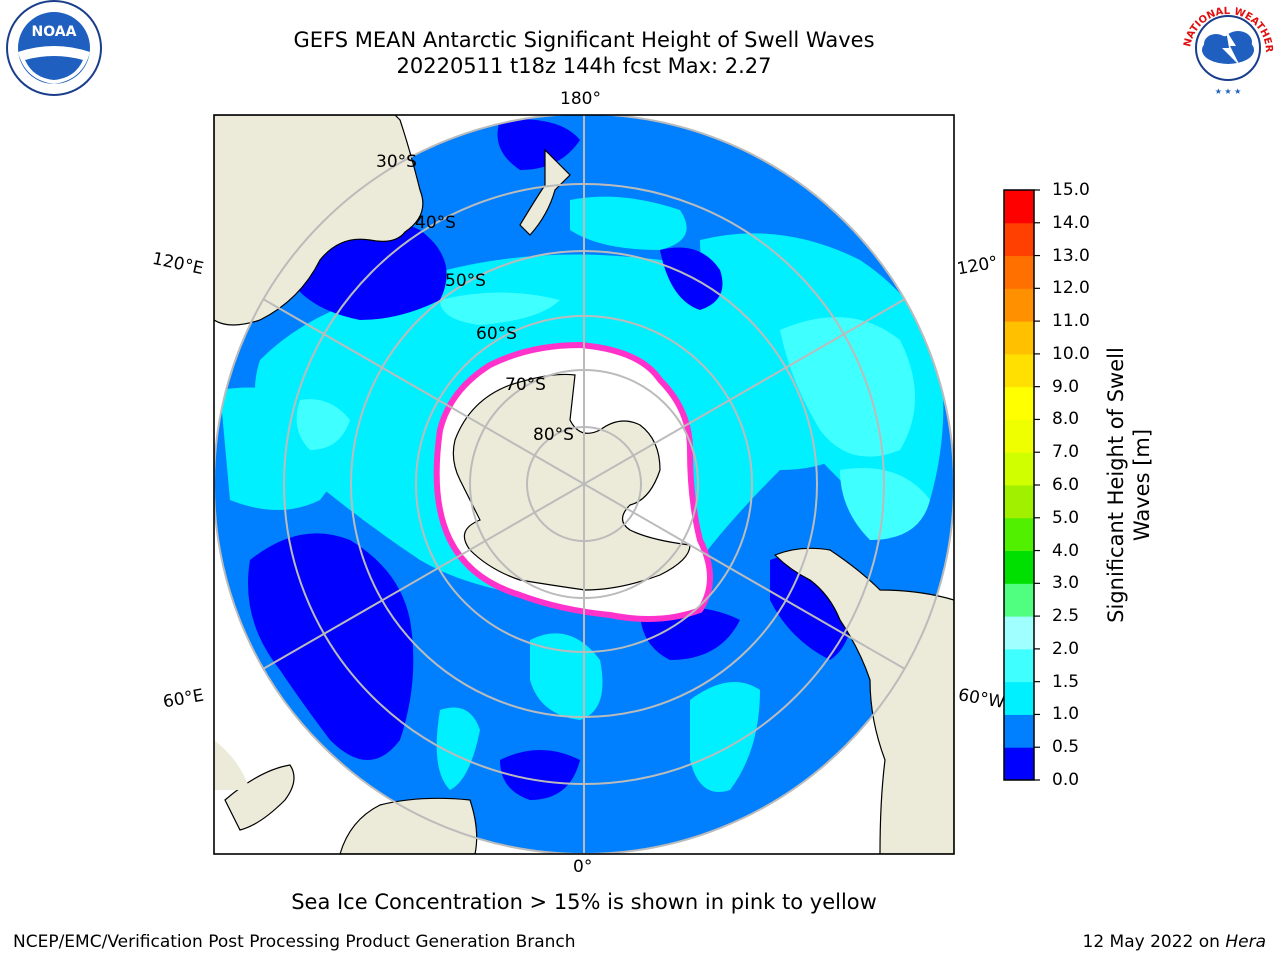  Describe the element at coordinates (1066, 386) in the screenshot. I see `colorbar-tick-label: 9.0` at that location.